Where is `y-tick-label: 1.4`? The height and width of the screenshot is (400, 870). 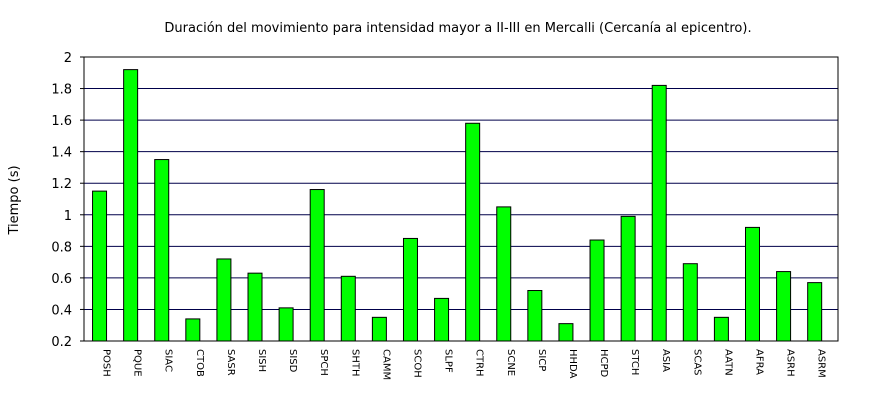 y-tick-label: 1.4 is located at coordinates (61, 153).